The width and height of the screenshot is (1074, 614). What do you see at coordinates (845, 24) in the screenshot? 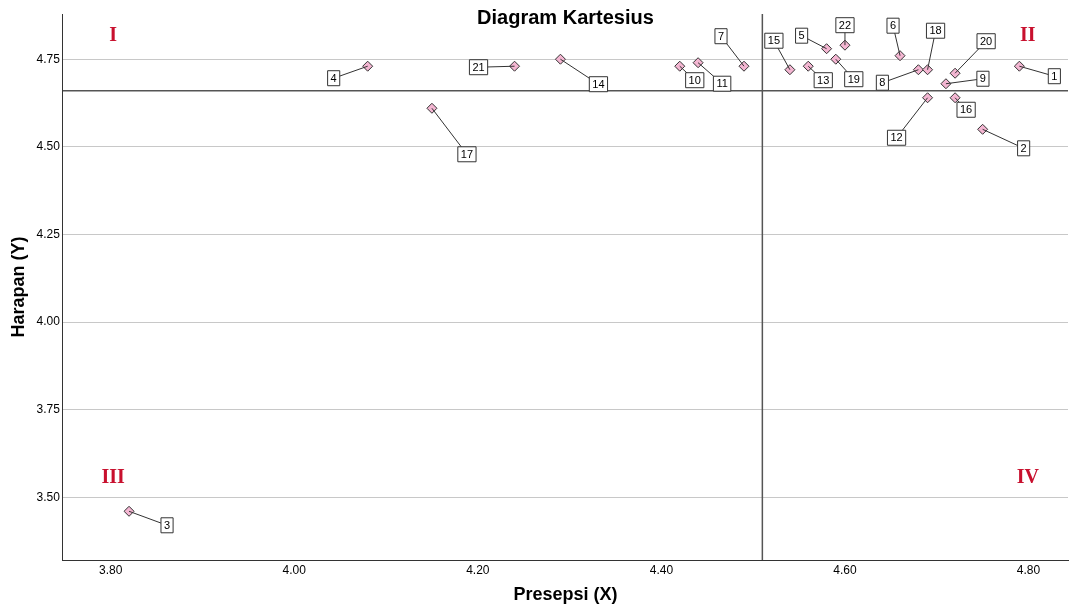
I see `annotation: 22` at bounding box center [845, 24].